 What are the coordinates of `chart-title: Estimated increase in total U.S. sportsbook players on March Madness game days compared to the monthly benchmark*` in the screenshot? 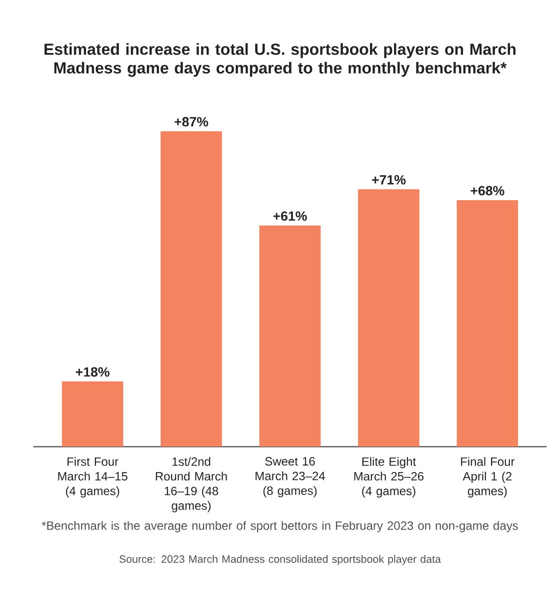 It's located at (280, 60).